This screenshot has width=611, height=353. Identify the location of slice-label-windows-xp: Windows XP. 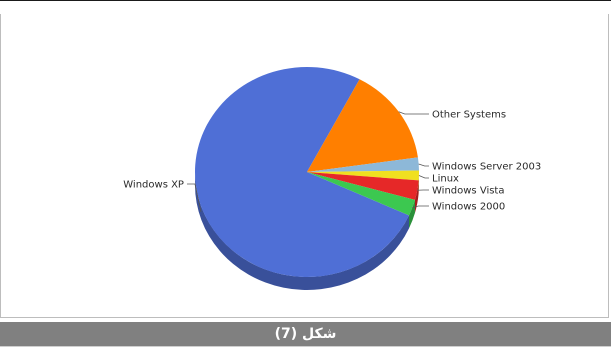
(153, 185).